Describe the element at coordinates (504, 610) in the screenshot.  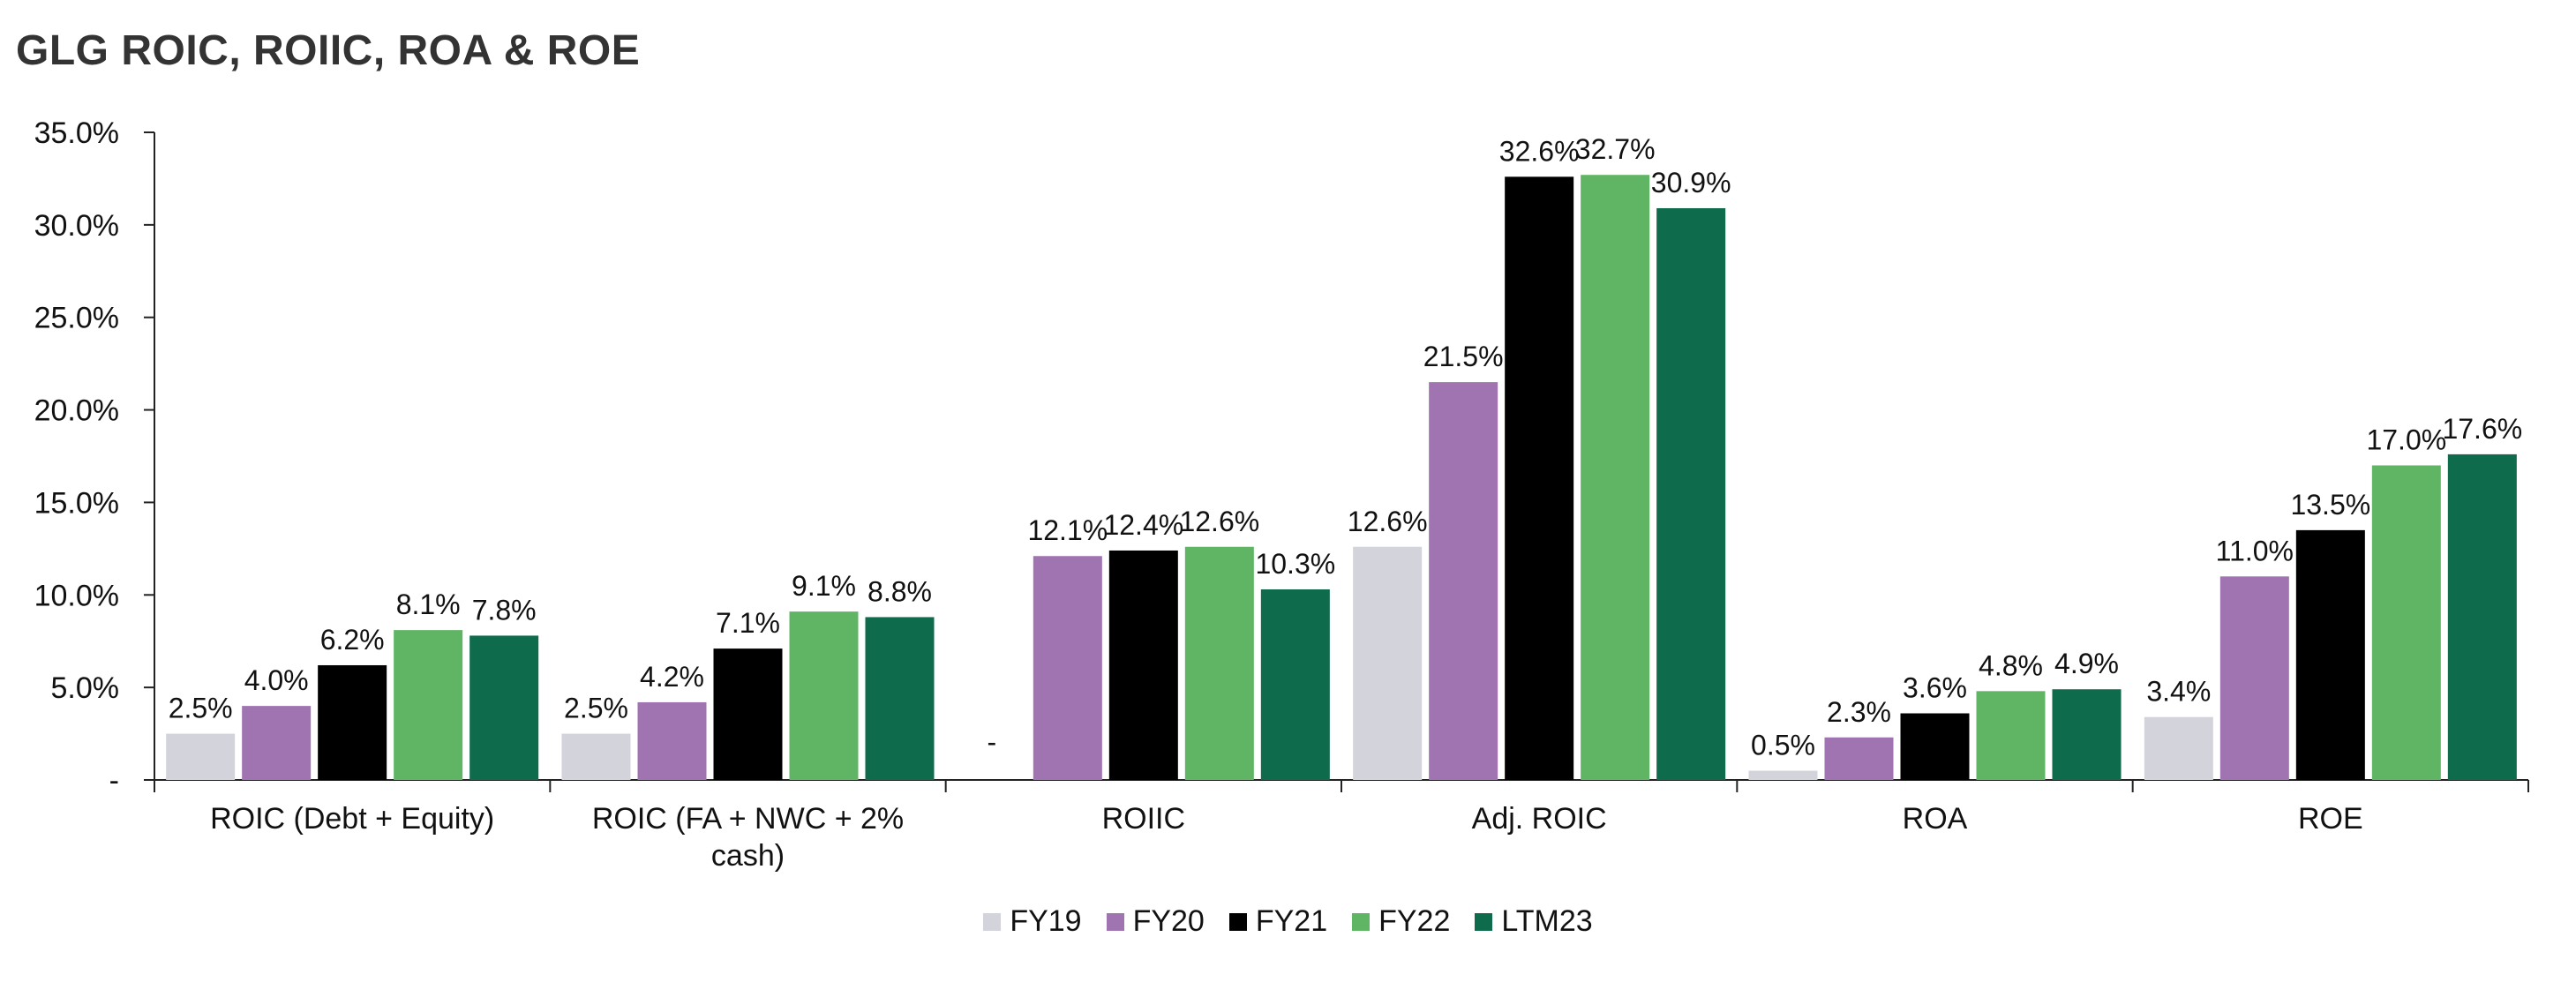
I see `data-label: 7.8%` at that location.